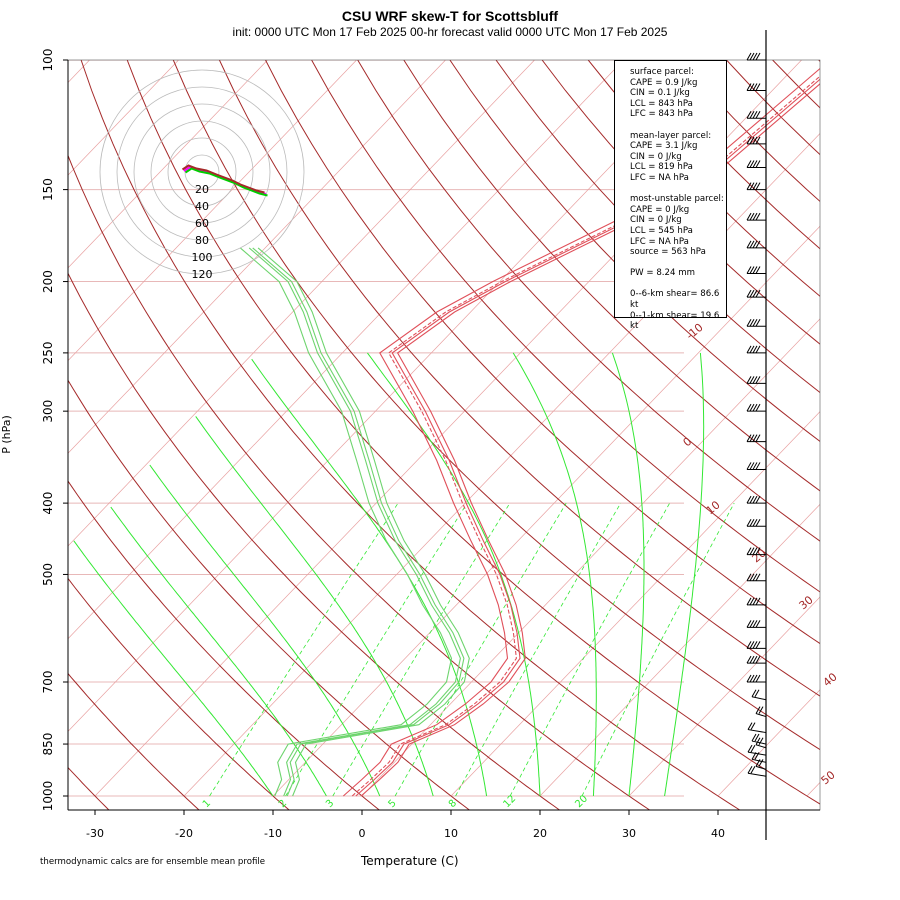 This screenshot has height=900, width=900. What do you see at coordinates (202, 189) in the screenshot?
I see `hodograph-ring-label: 20` at bounding box center [202, 189].